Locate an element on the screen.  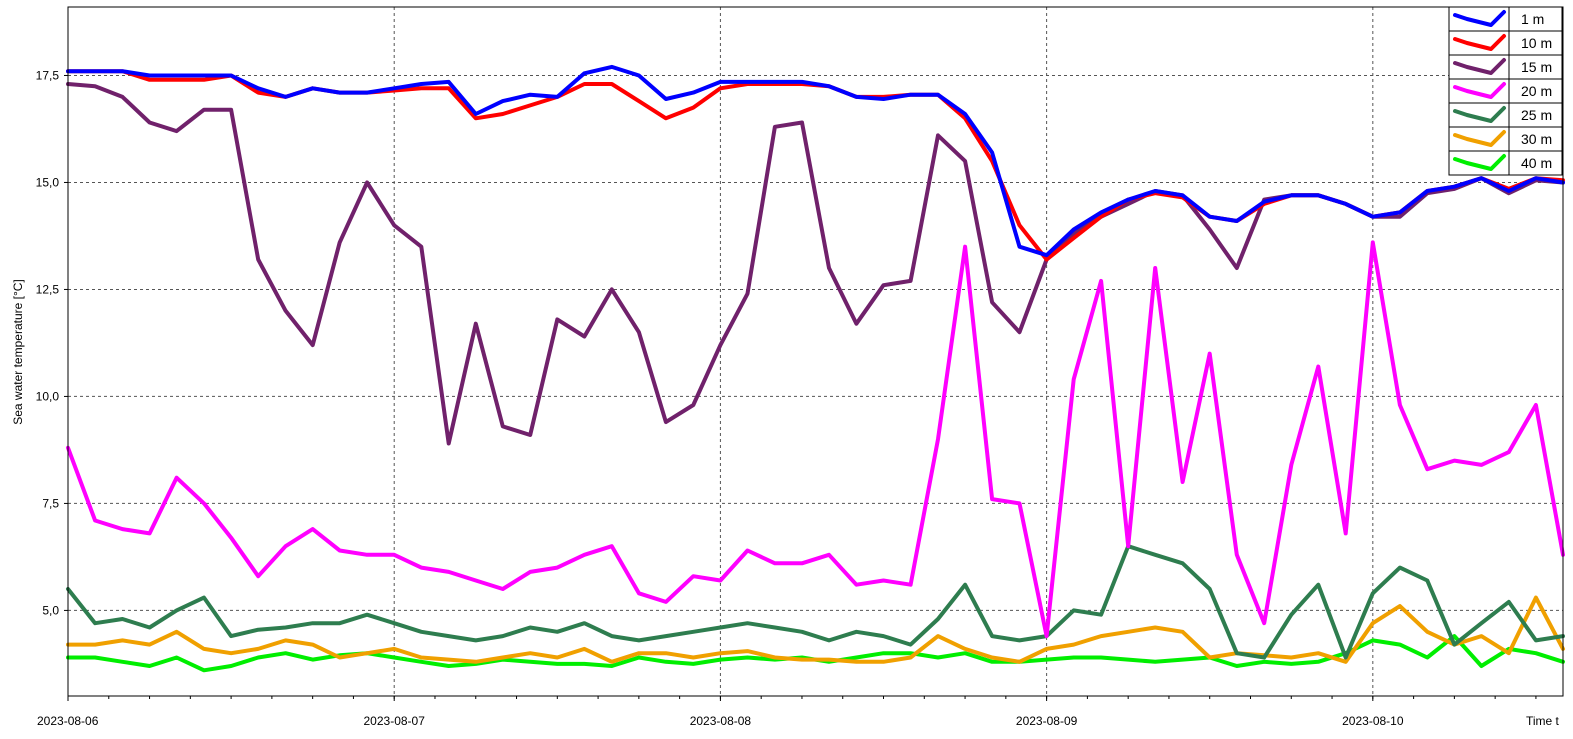
legend-label: 20 m is located at coordinates (1536, 91).